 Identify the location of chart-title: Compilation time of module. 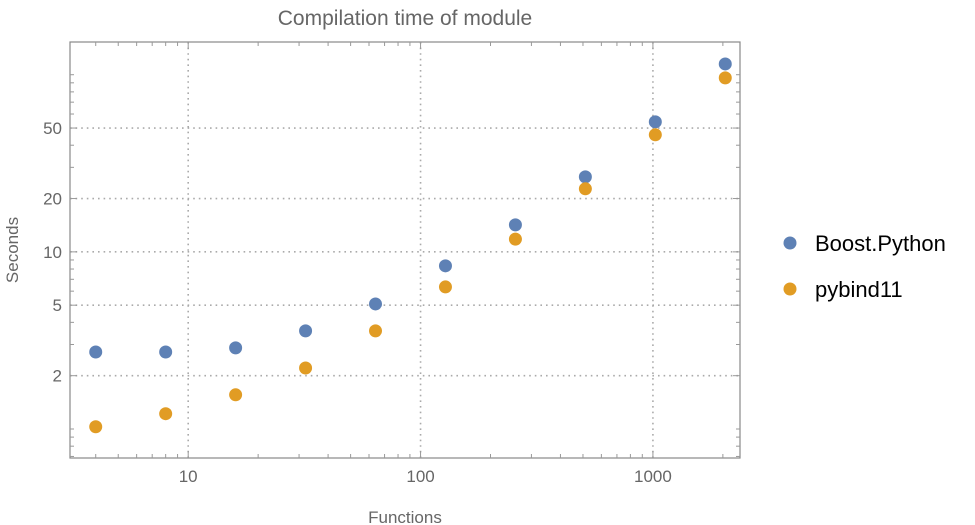
(405, 18).